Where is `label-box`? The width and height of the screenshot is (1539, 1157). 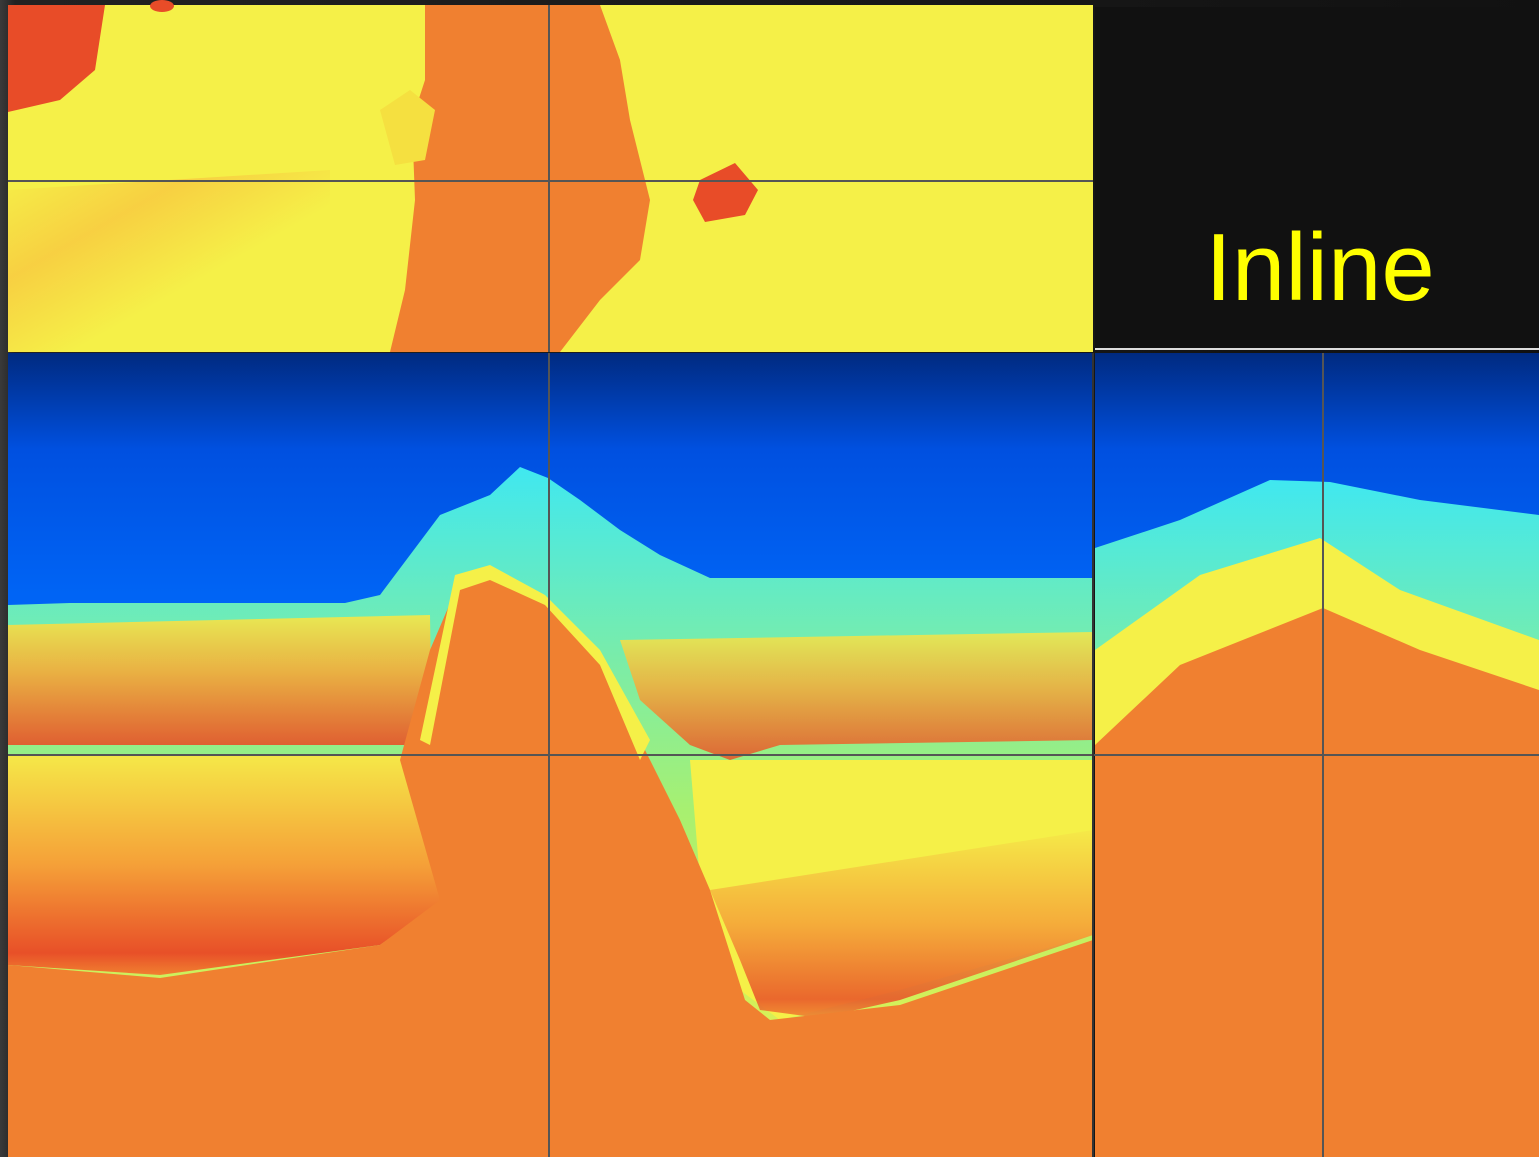 label-box is located at coordinates (1317, 177).